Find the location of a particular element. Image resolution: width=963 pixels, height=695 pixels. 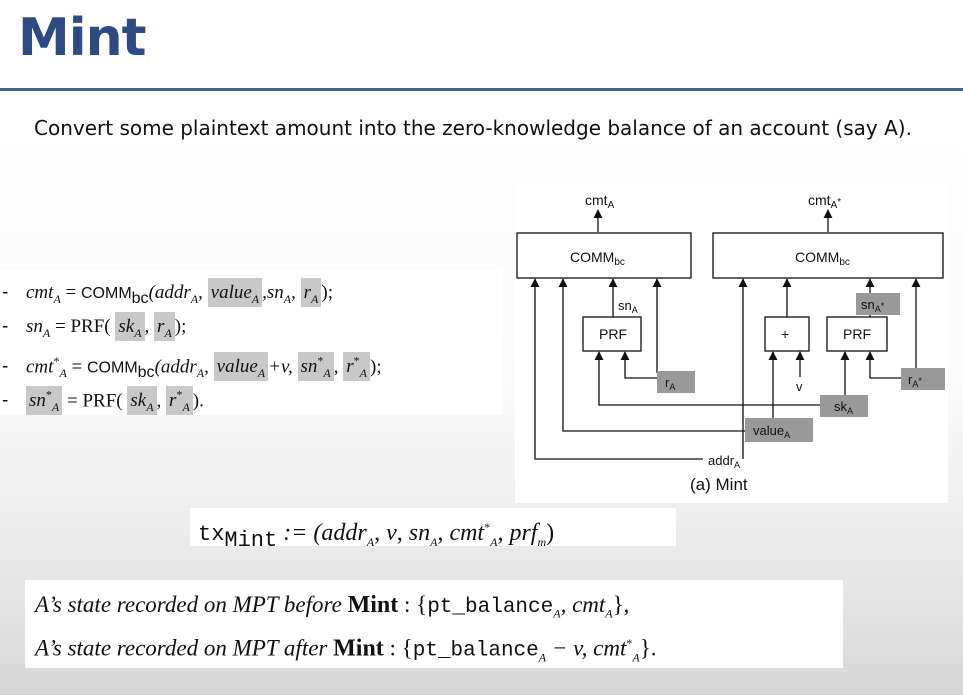

sk-label-box is located at coordinates (844, 406).